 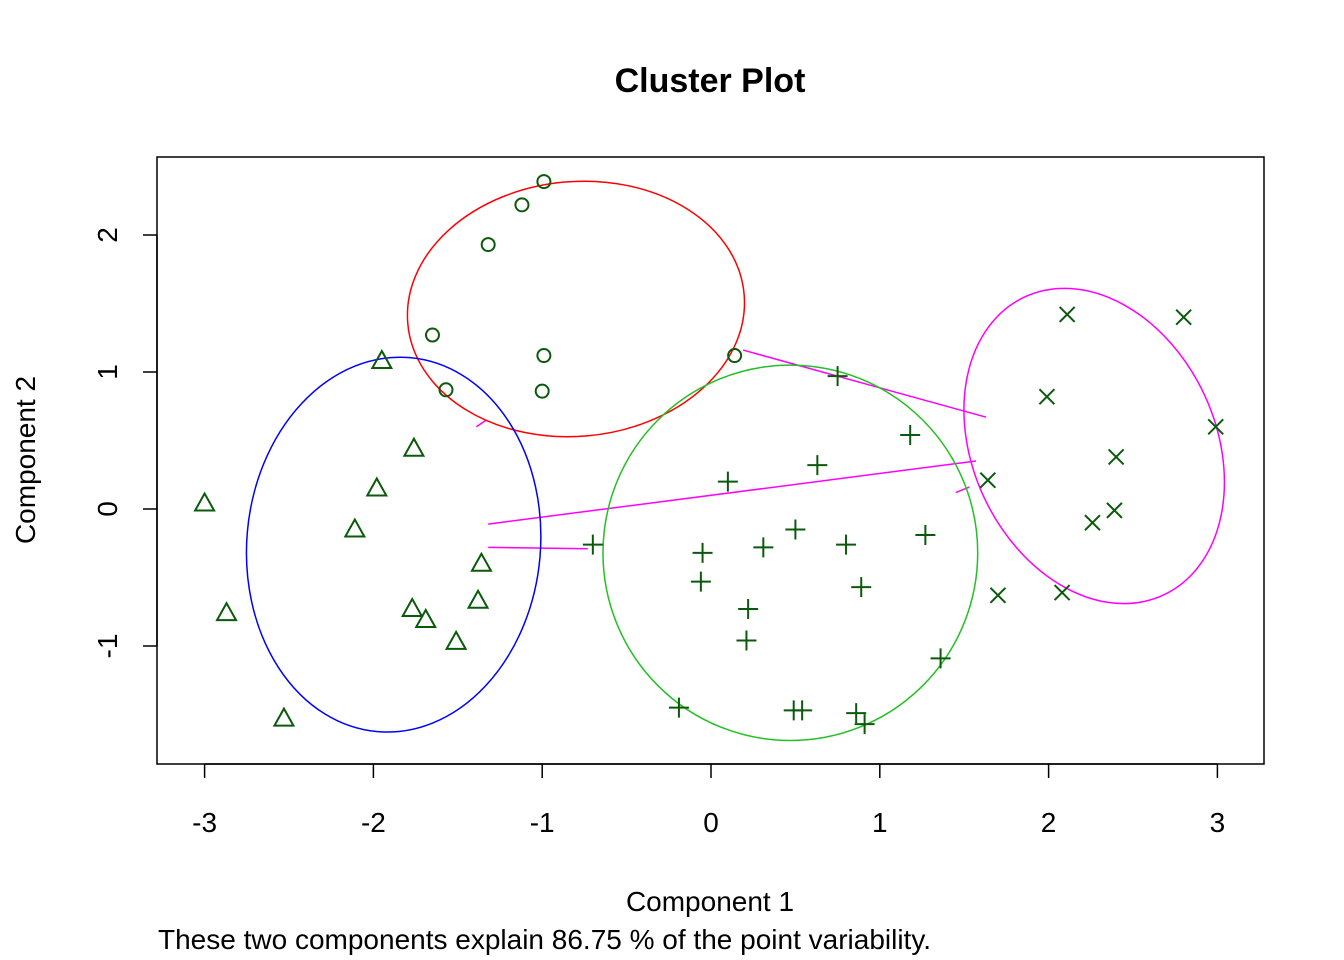 What do you see at coordinates (373, 822) in the screenshot?
I see `x-tick-label: -2` at bounding box center [373, 822].